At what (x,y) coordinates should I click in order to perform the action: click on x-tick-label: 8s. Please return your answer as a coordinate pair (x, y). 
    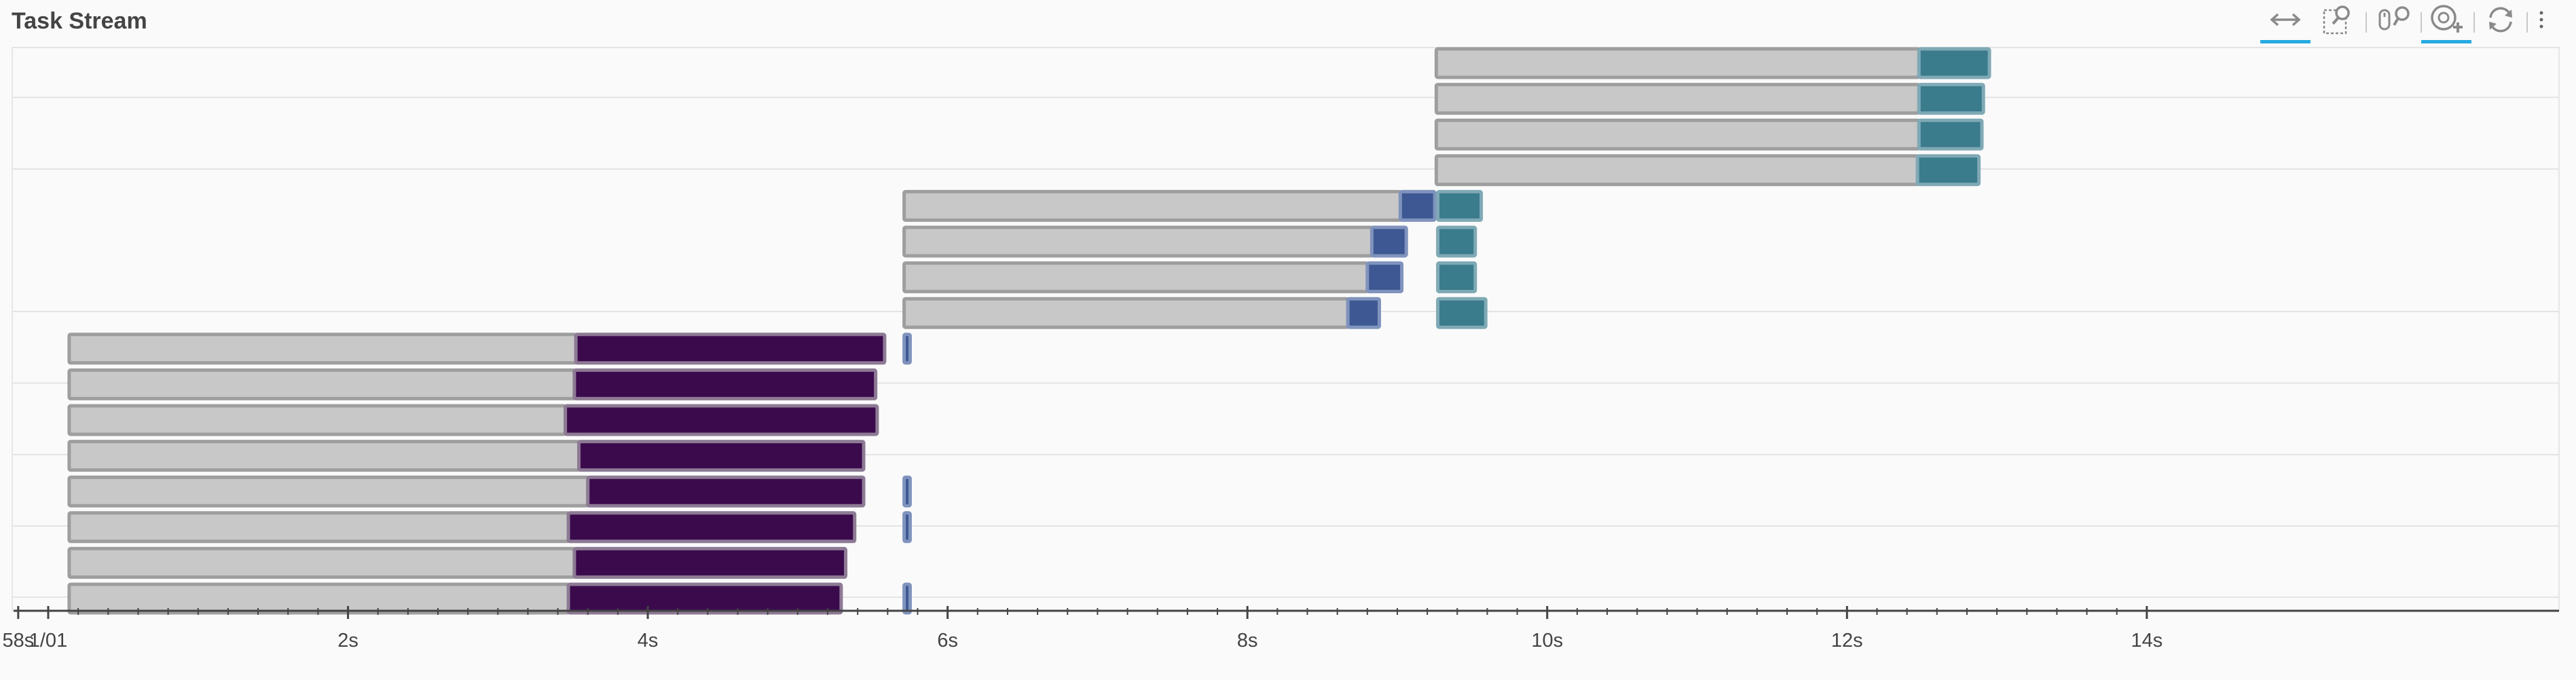
    Looking at the image, I should click on (1247, 640).